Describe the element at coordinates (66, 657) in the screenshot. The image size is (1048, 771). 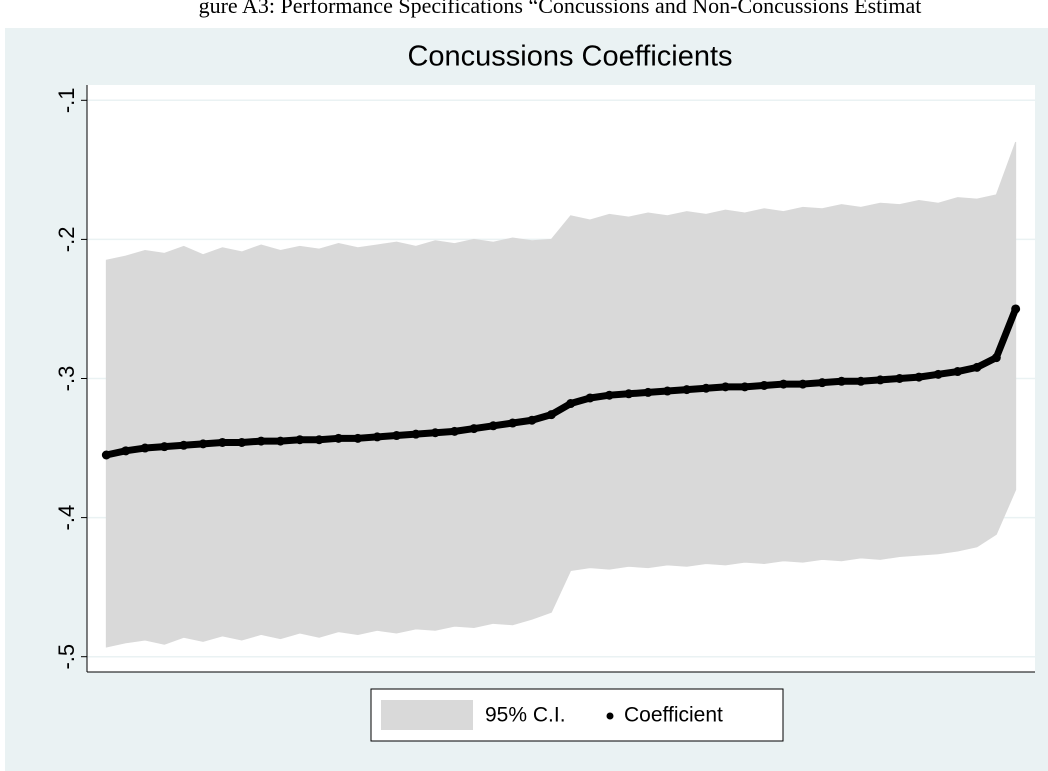
I see `y-tick-label: -.5` at that location.